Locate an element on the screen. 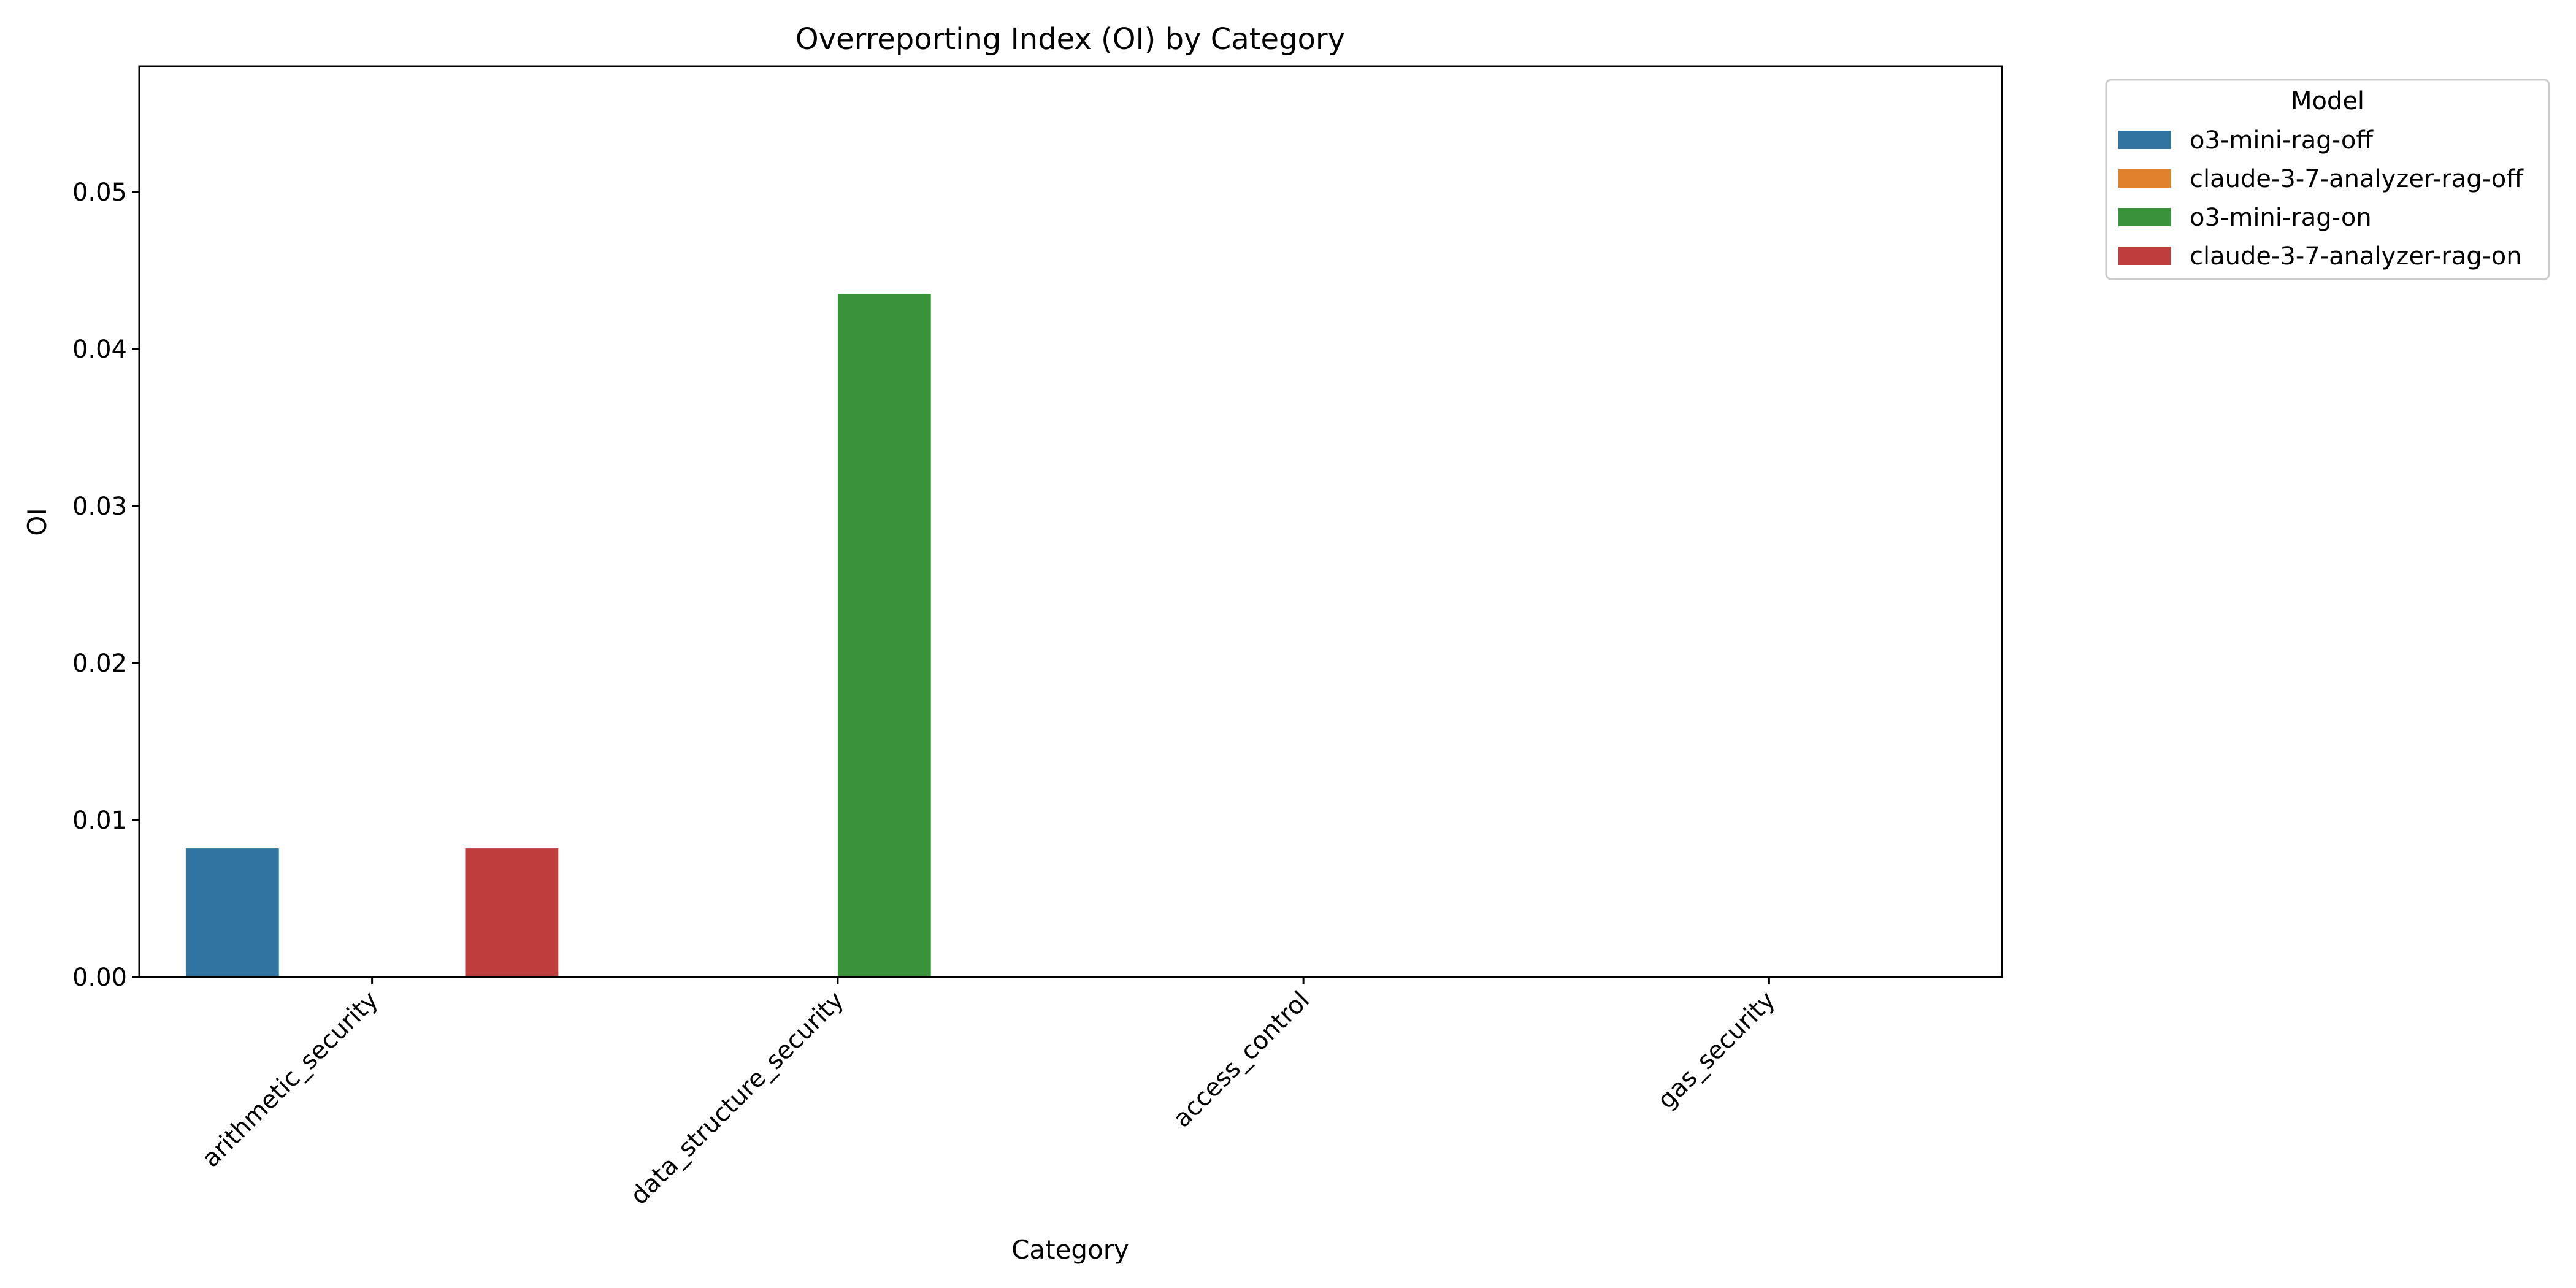  bar-data_structure_security-o3-mini-rag-on is located at coordinates (884, 635).